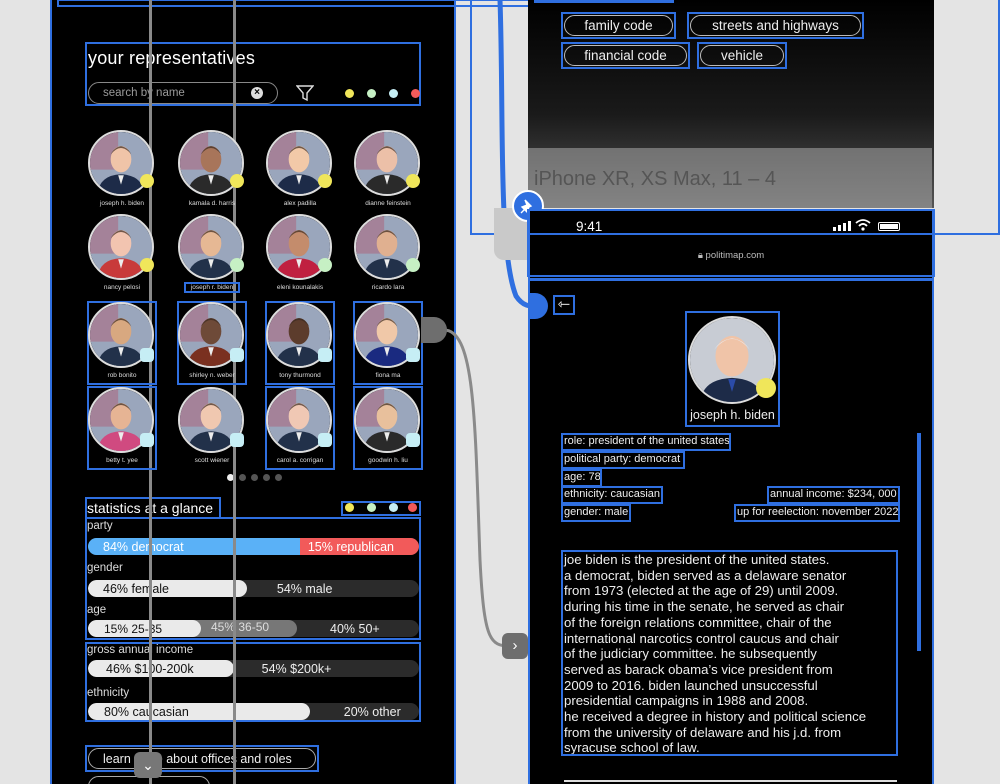 This screenshot has height=784, width=1000. I want to click on rep-card: alex padilla, so click(300, 171).